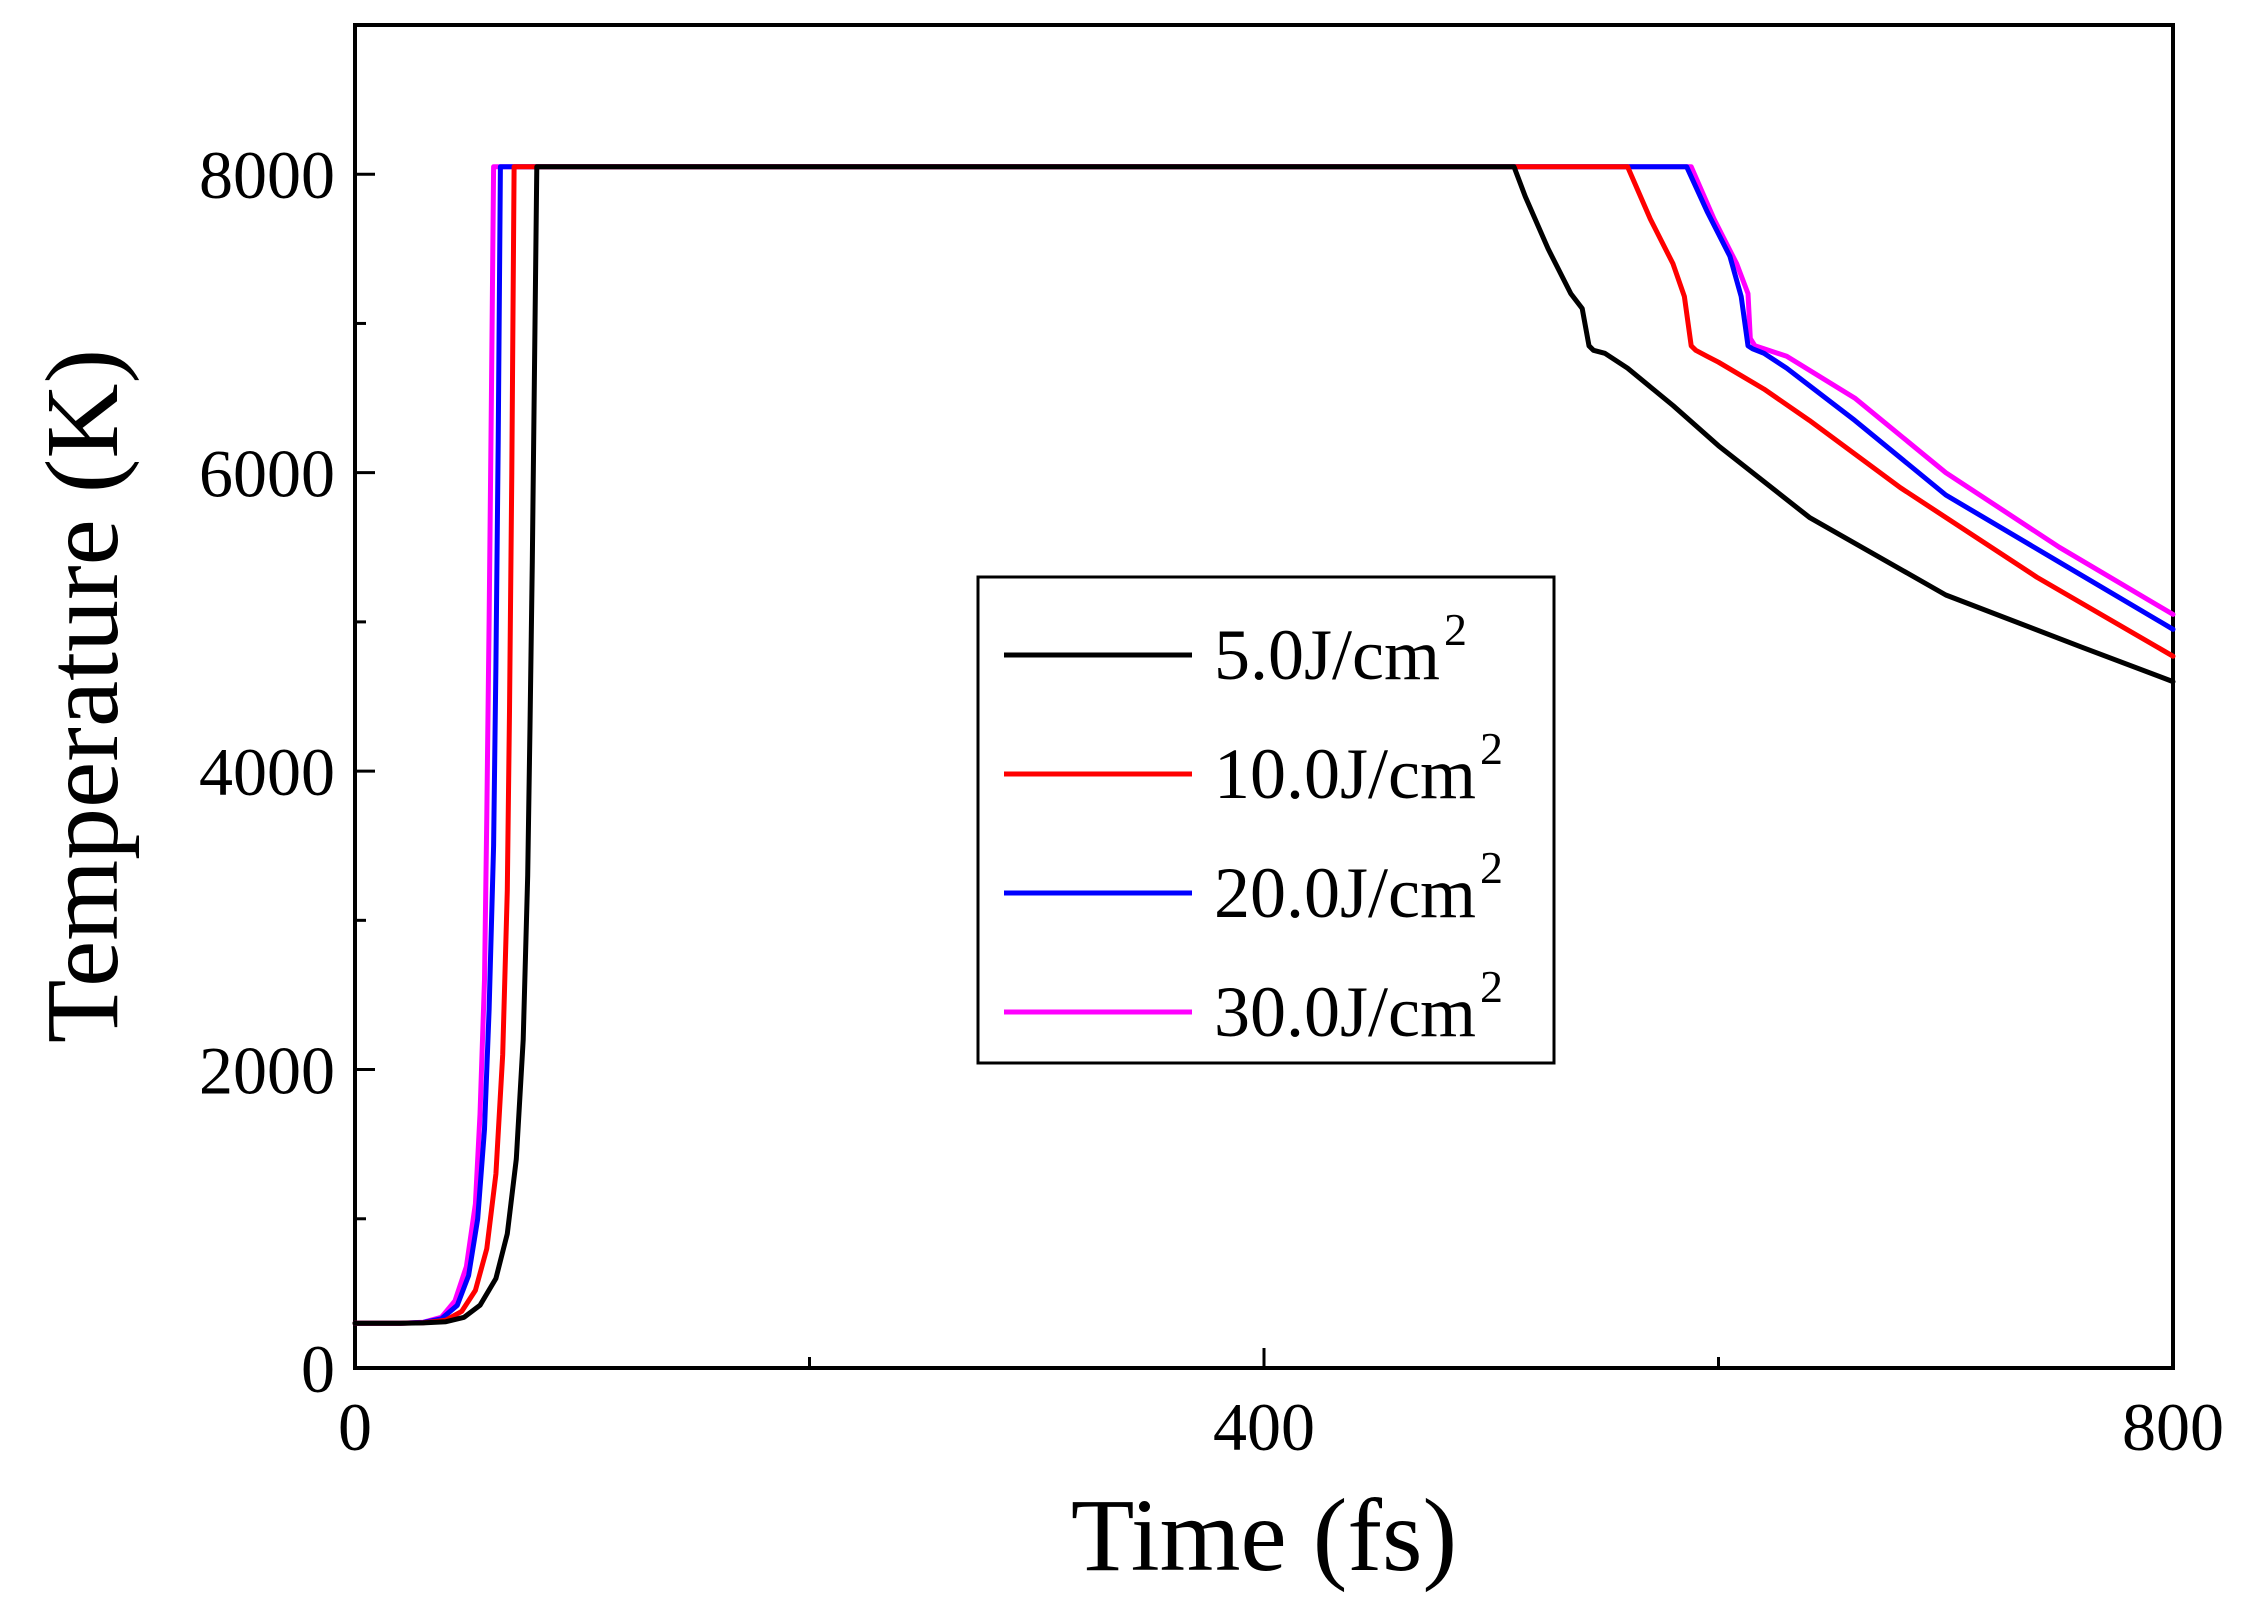 Image resolution: width=2244 pixels, height=1608 pixels. Describe the element at coordinates (267, 474) in the screenshot. I see `y-tick-label: 6000` at that location.